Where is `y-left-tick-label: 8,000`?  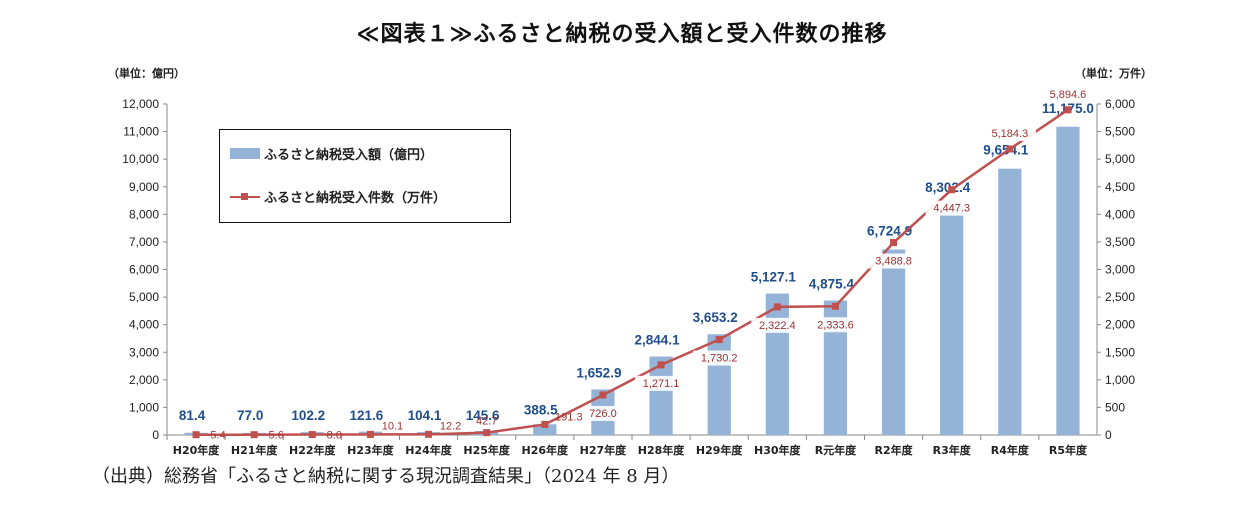 y-left-tick-label: 8,000 is located at coordinates (144, 214).